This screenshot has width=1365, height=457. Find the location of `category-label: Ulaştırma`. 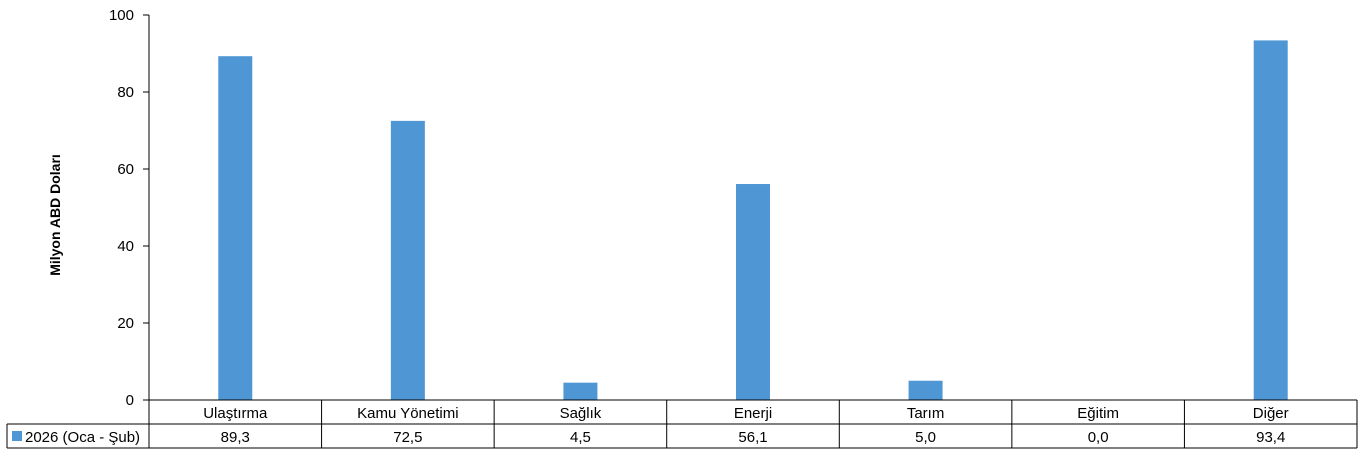

category-label: Ulaştırma is located at coordinates (235, 413).